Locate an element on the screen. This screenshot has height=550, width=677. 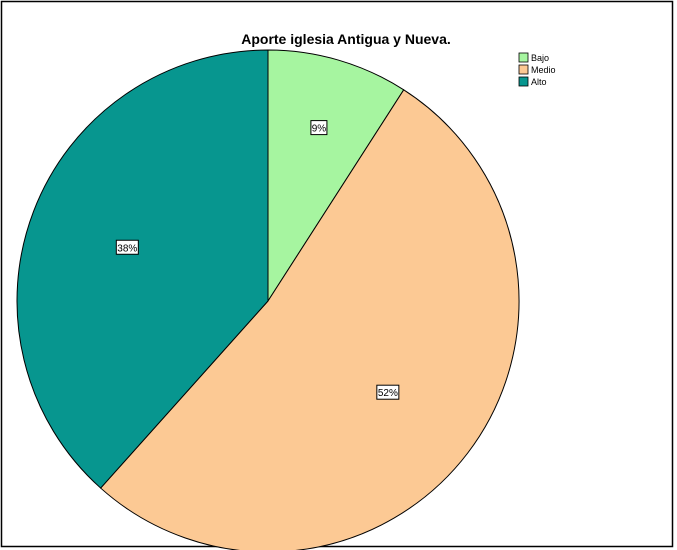
legend-item-medio: Medio is located at coordinates (537, 69).